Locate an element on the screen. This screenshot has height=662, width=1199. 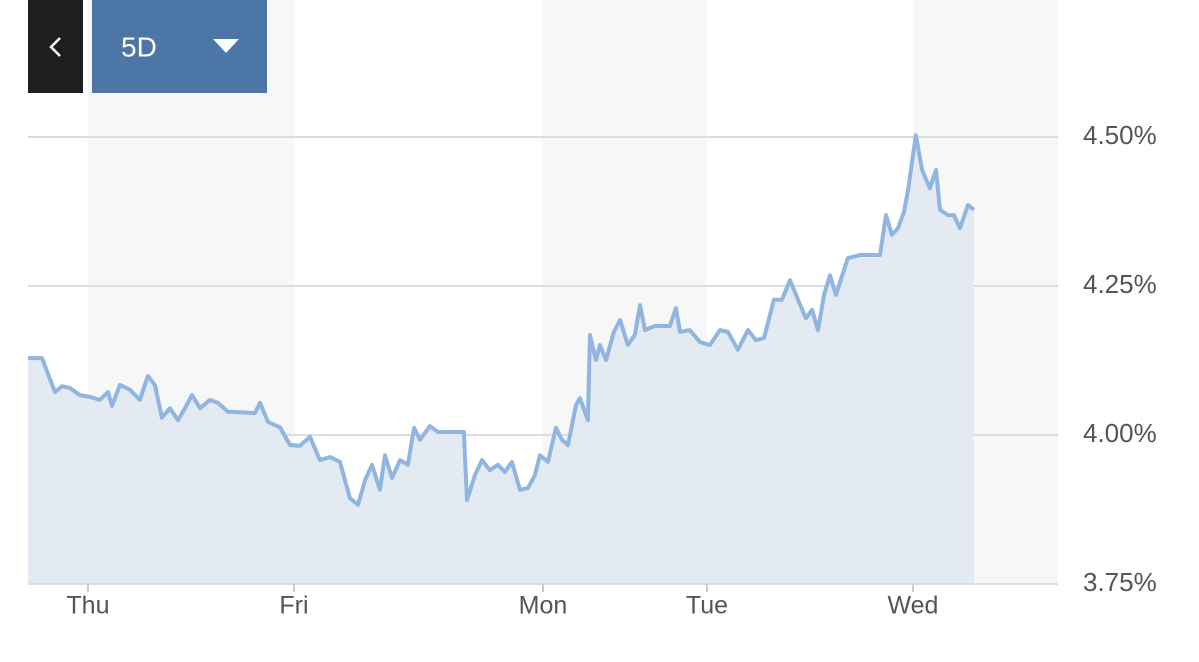
back-button is located at coordinates (55, 46).